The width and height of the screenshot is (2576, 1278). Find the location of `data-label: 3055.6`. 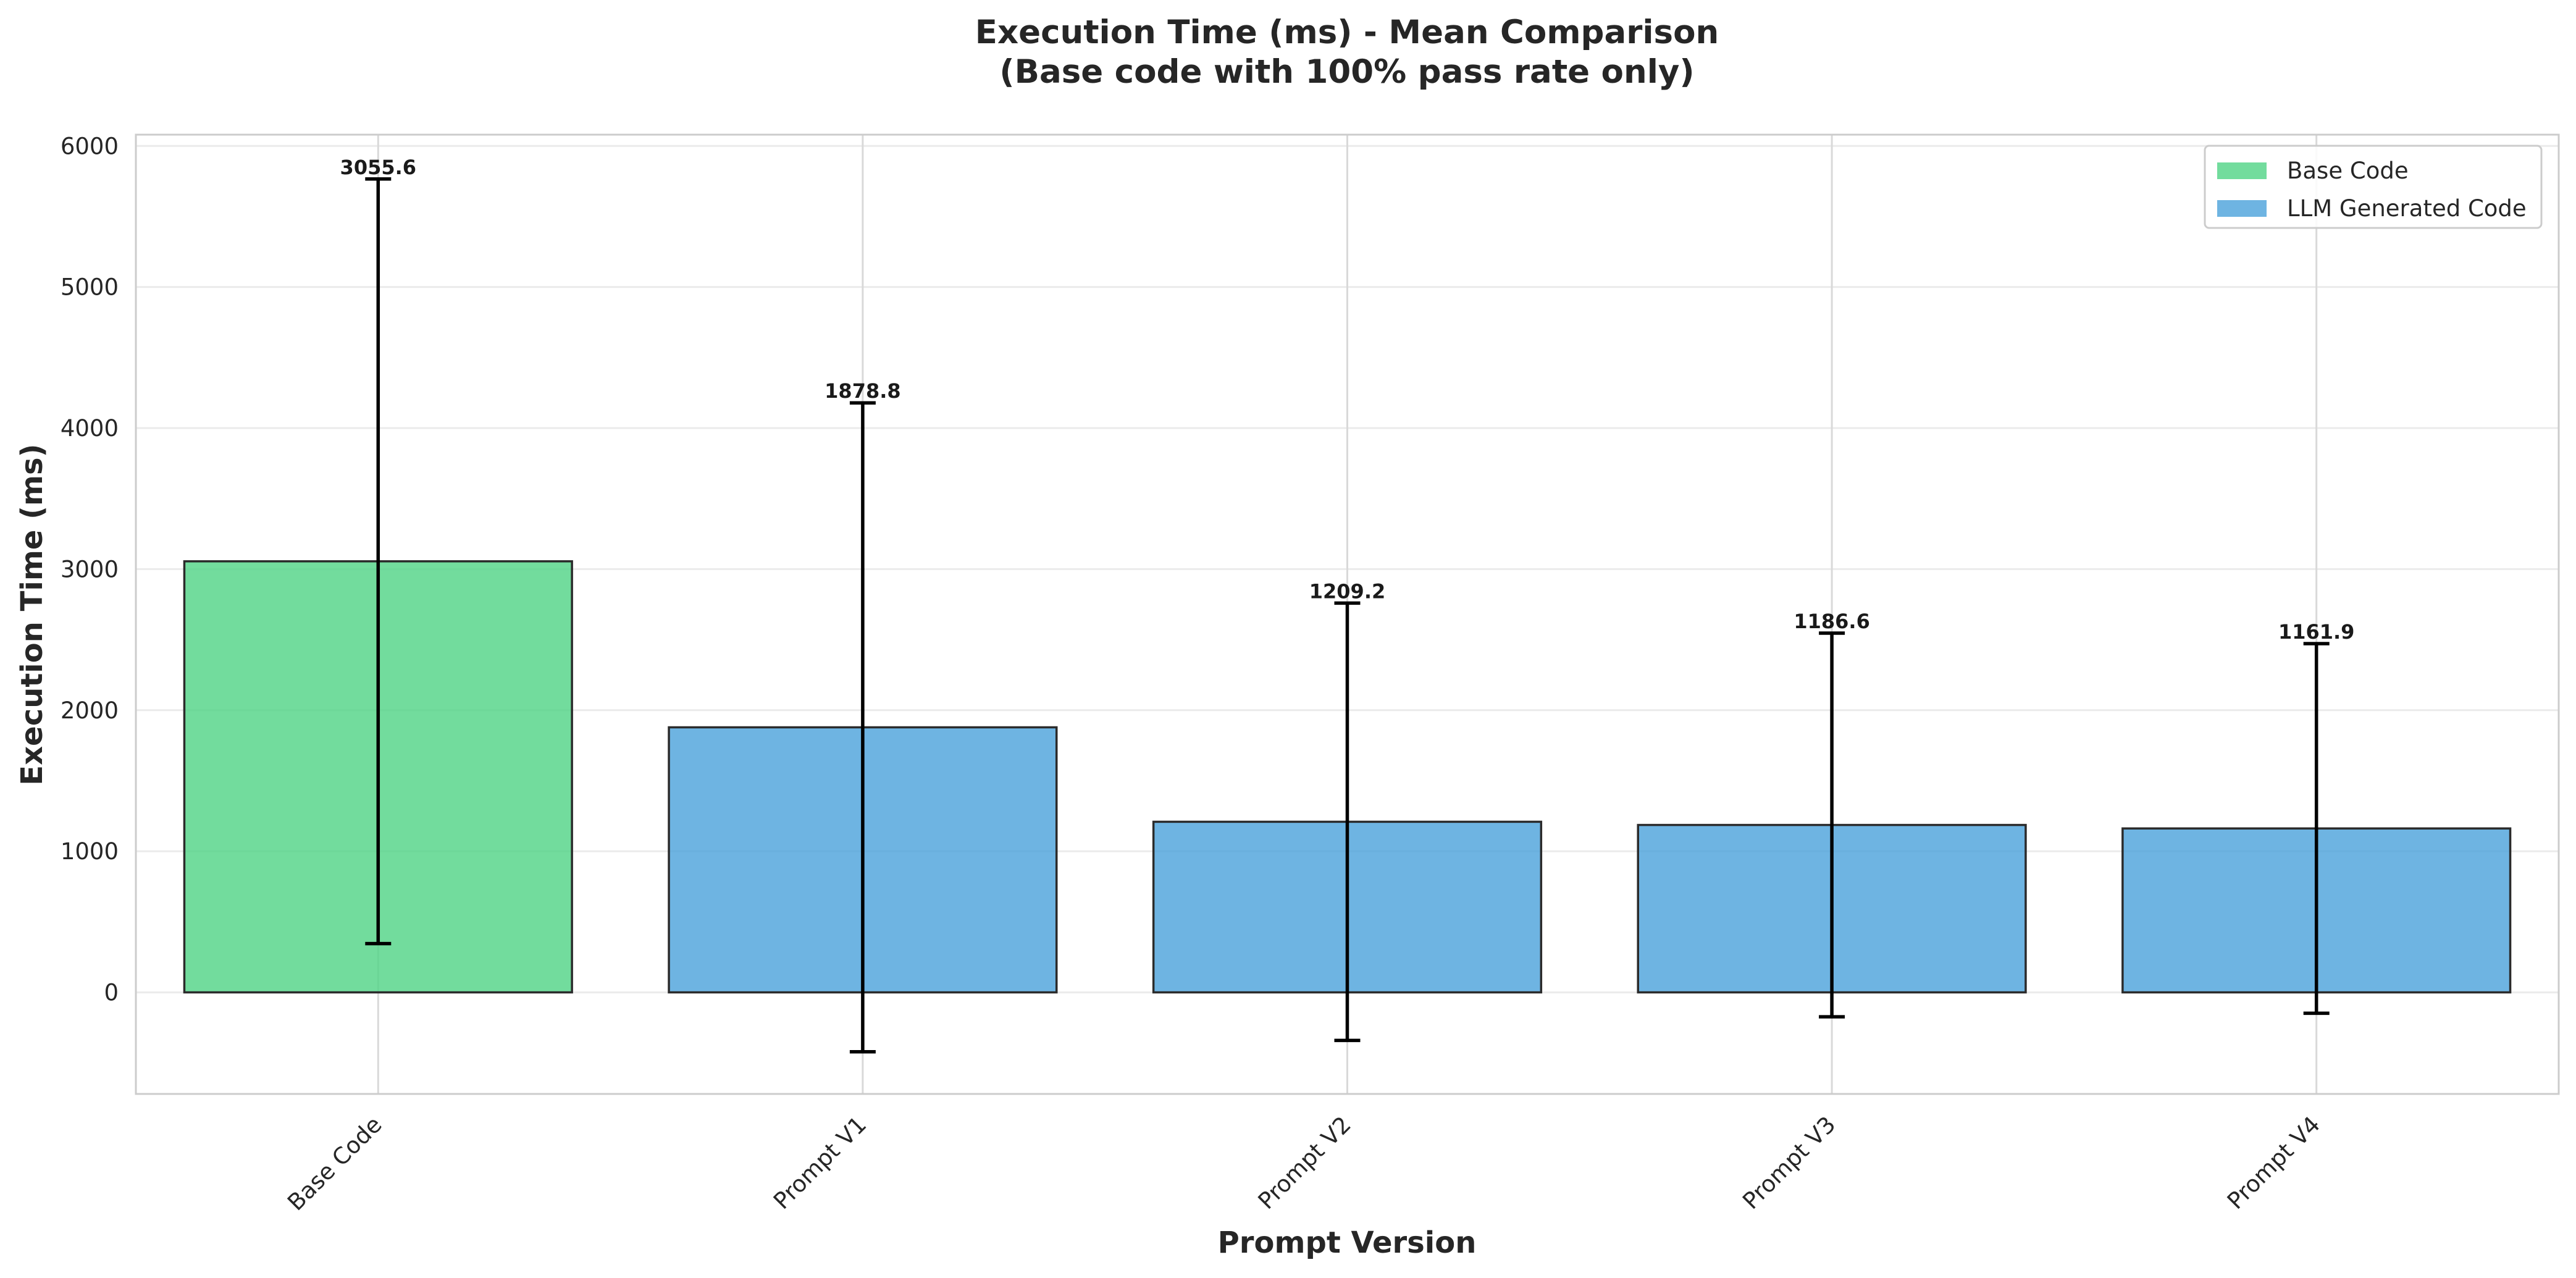

data-label: 3055.6 is located at coordinates (378, 168).